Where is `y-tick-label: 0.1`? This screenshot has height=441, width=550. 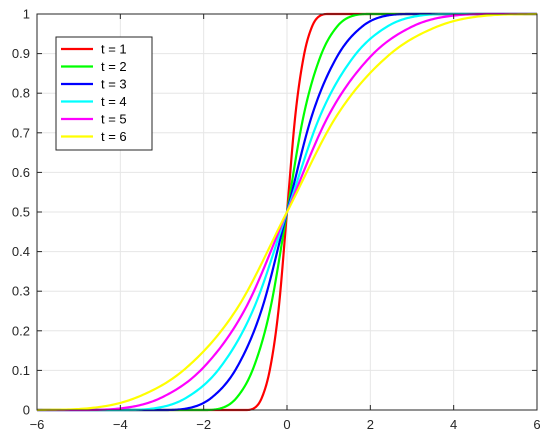 y-tick-label: 0.1 is located at coordinates (21, 370).